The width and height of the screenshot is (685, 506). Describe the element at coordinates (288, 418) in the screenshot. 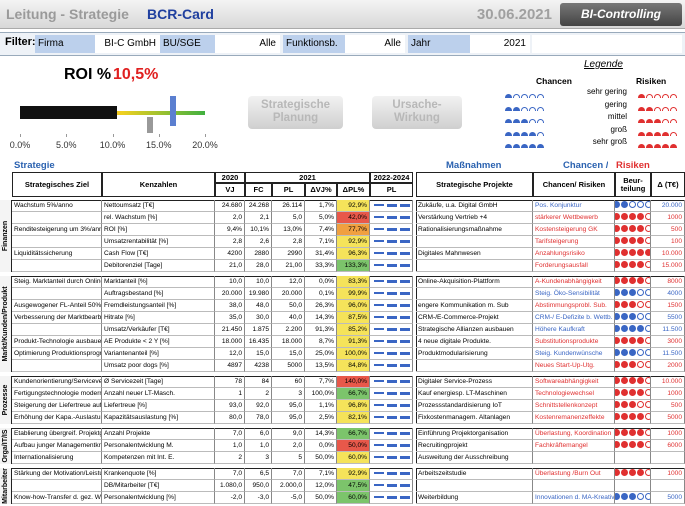

I see `cell: 95,0` at that location.